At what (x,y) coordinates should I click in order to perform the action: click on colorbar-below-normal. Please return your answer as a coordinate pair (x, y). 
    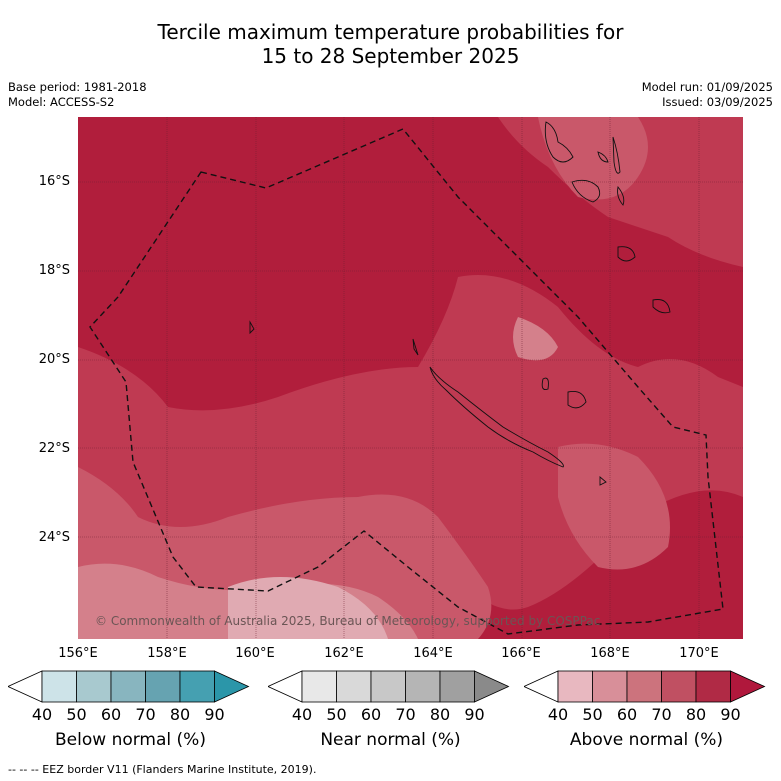
    Looking at the image, I should click on (129, 686).